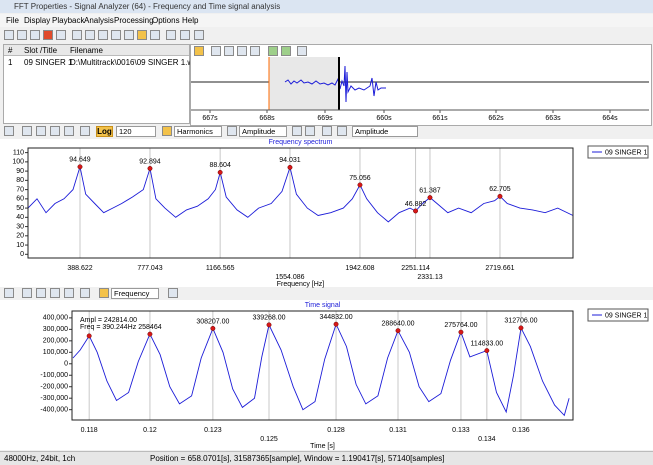  I want to click on table-cell: 1, so click(10, 62).